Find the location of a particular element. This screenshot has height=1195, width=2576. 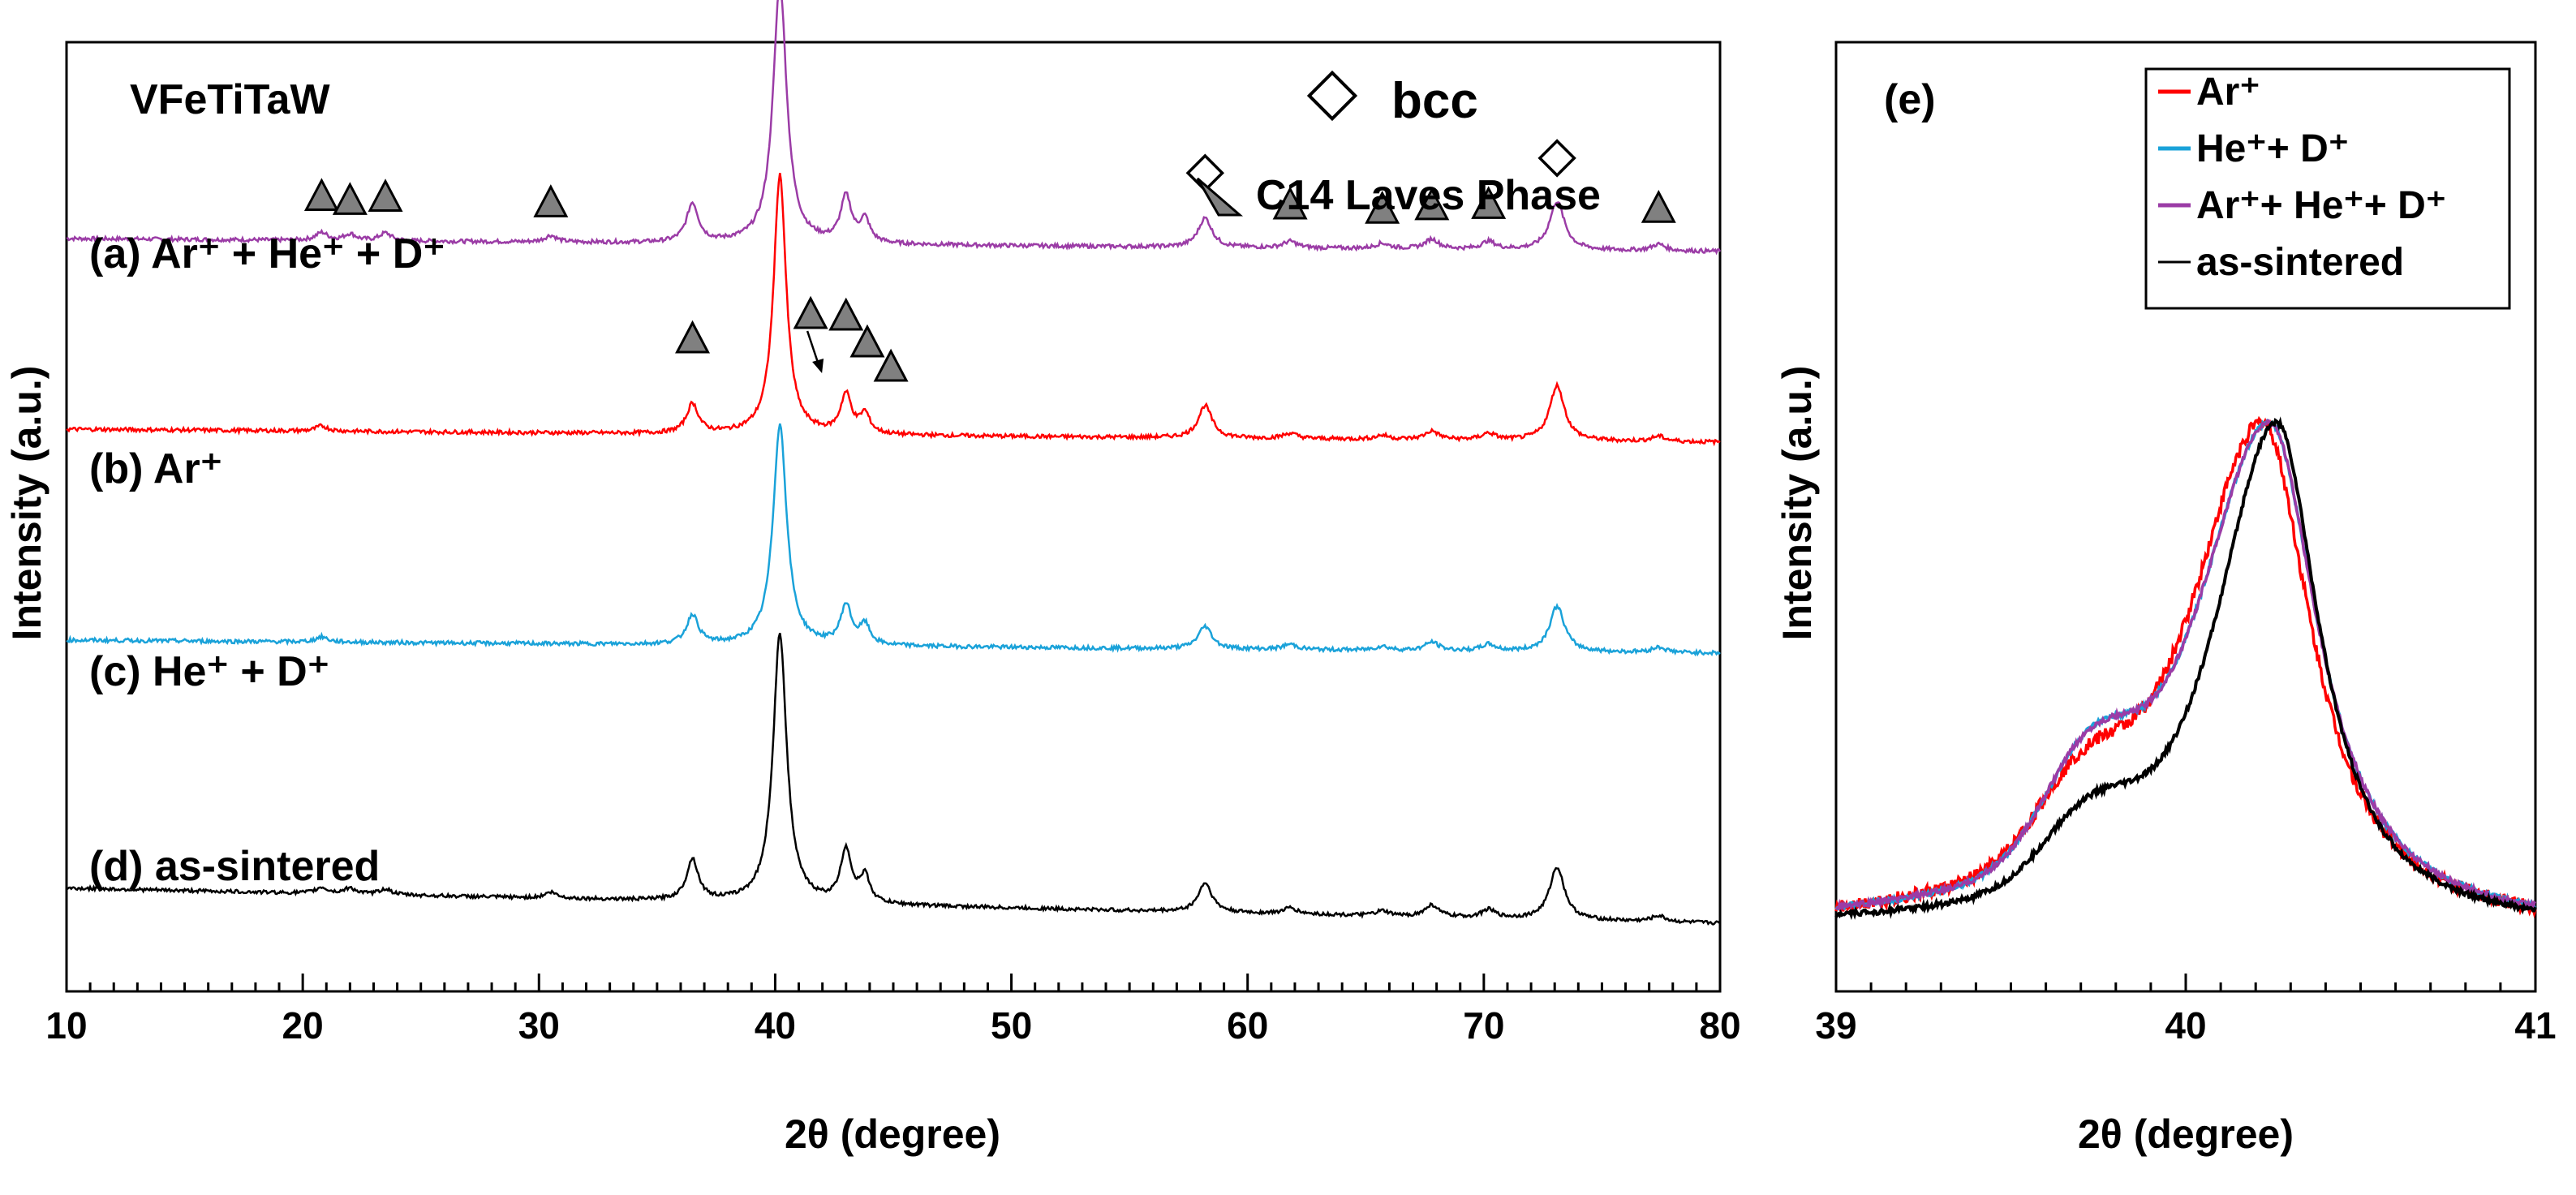

laves-legend-label: C14 Laves Phase is located at coordinates (1428, 195).